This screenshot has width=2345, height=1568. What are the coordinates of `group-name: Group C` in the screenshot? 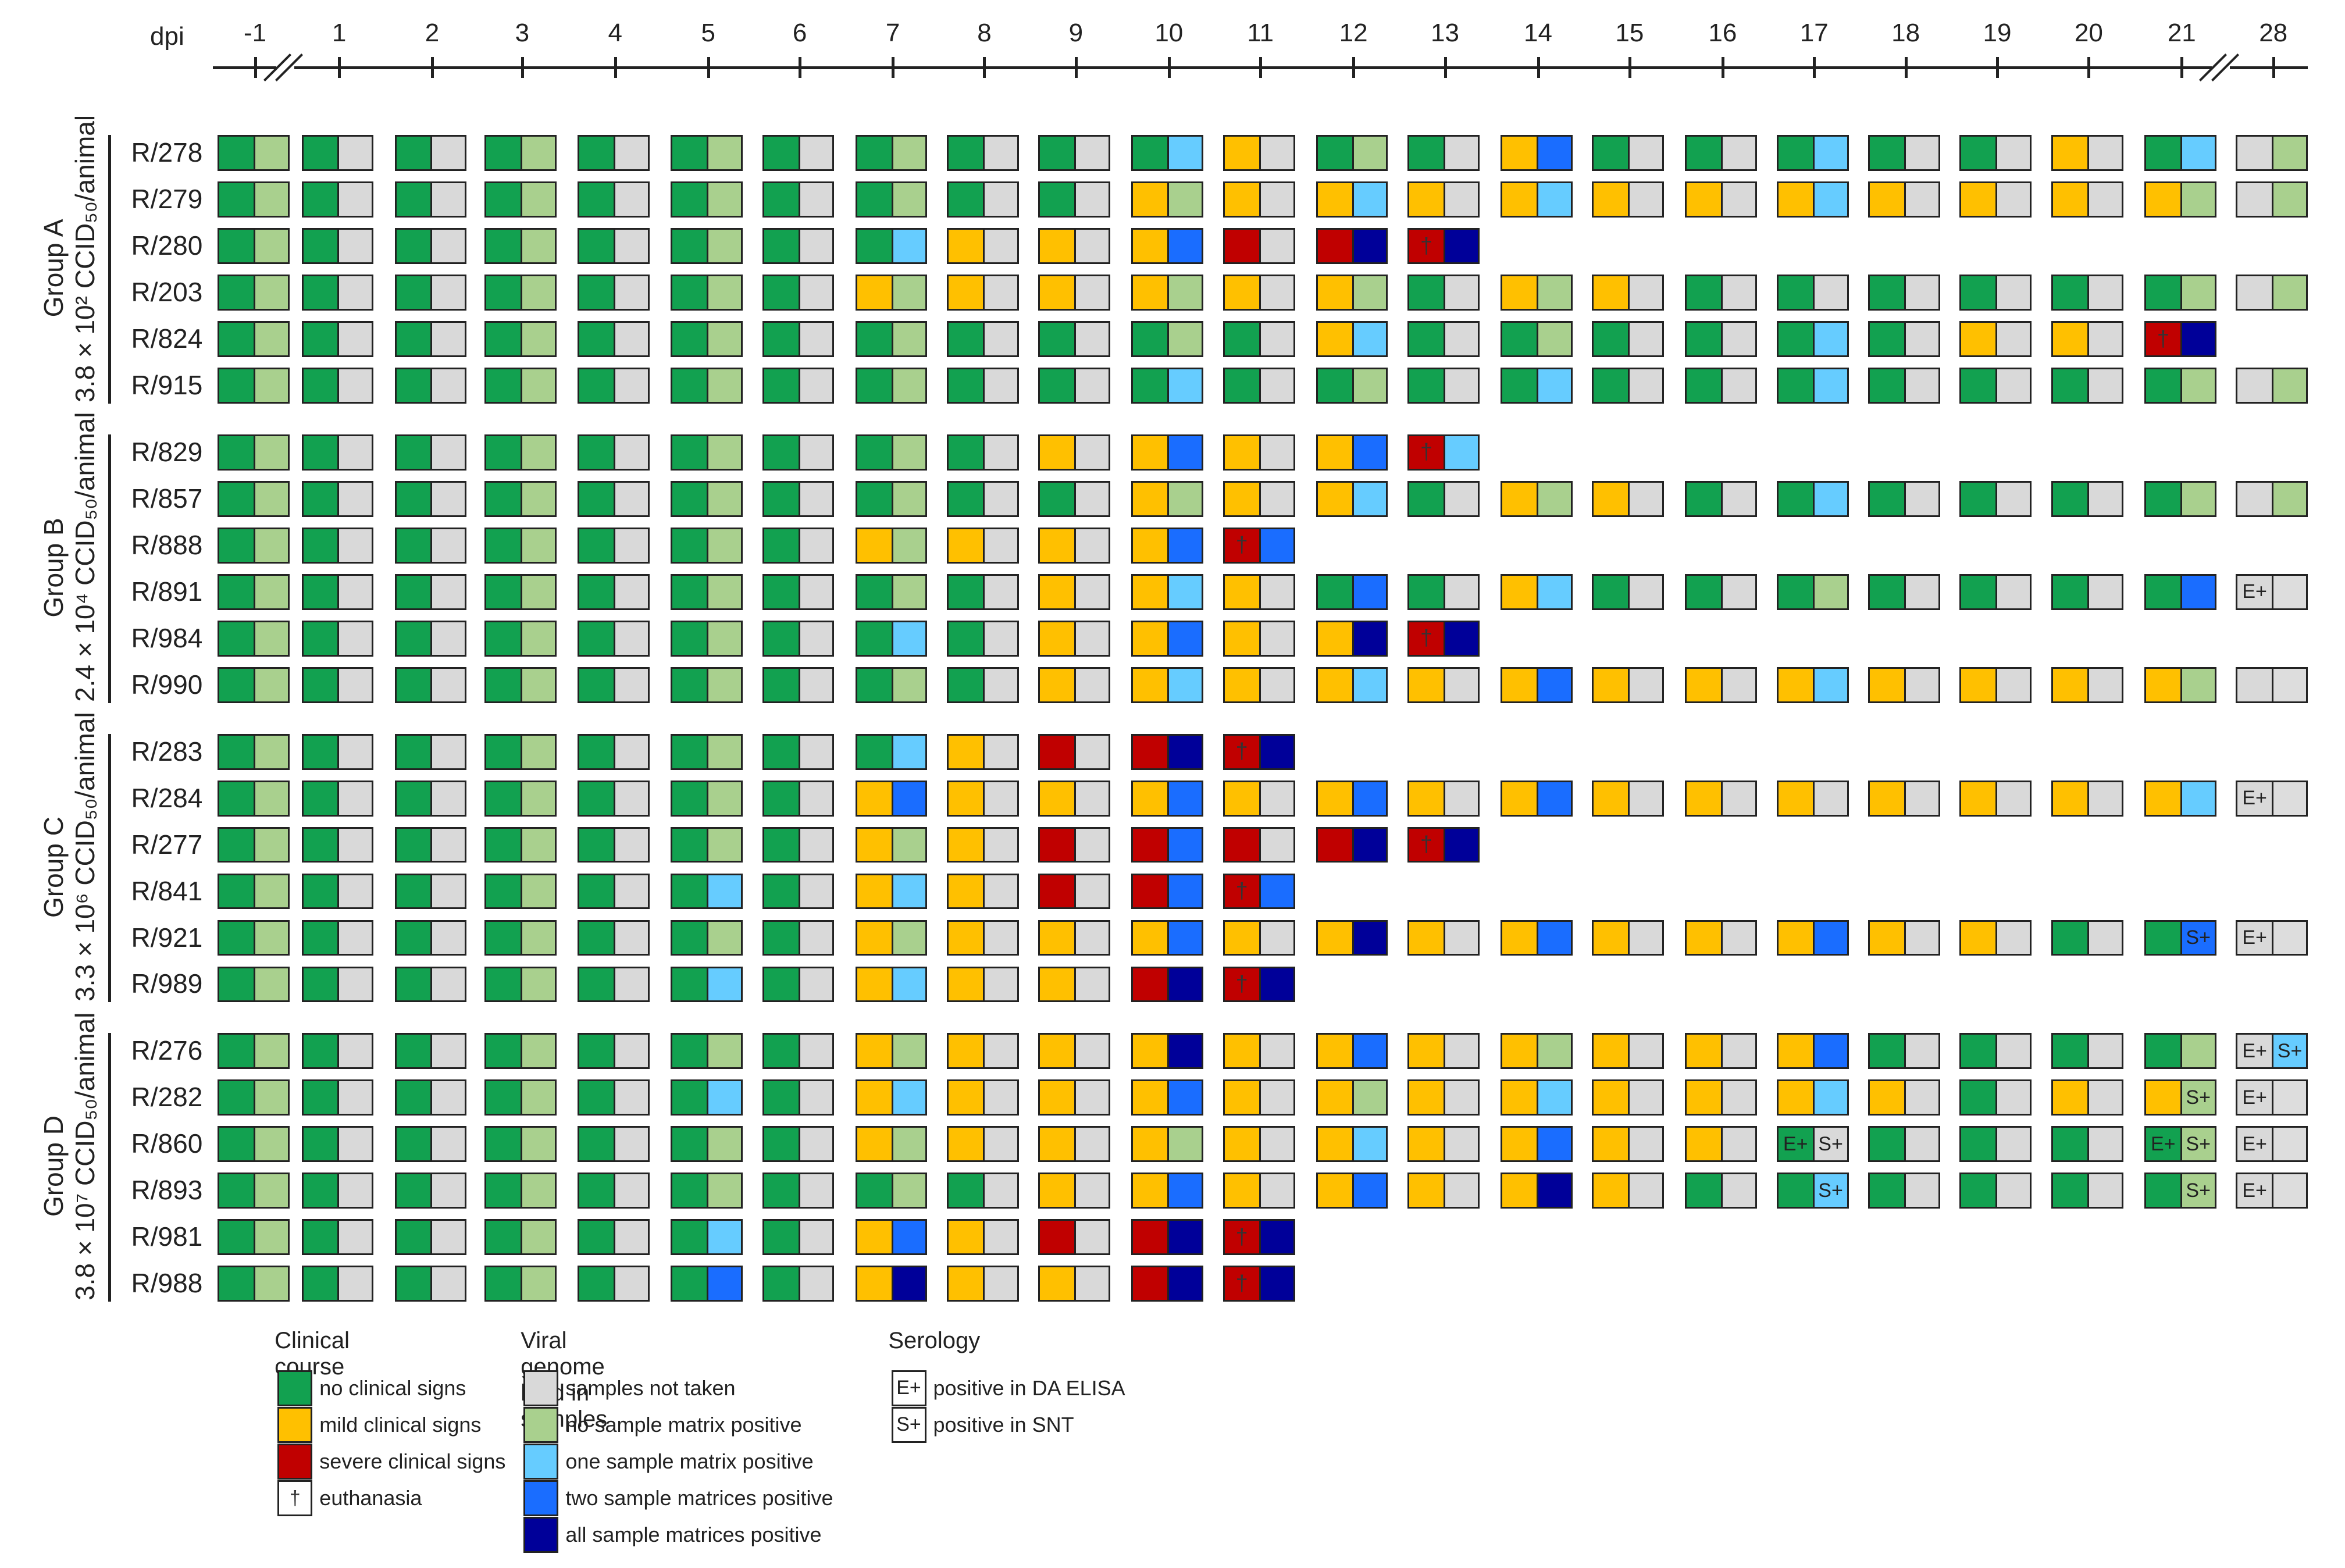 It's located at (53, 867).